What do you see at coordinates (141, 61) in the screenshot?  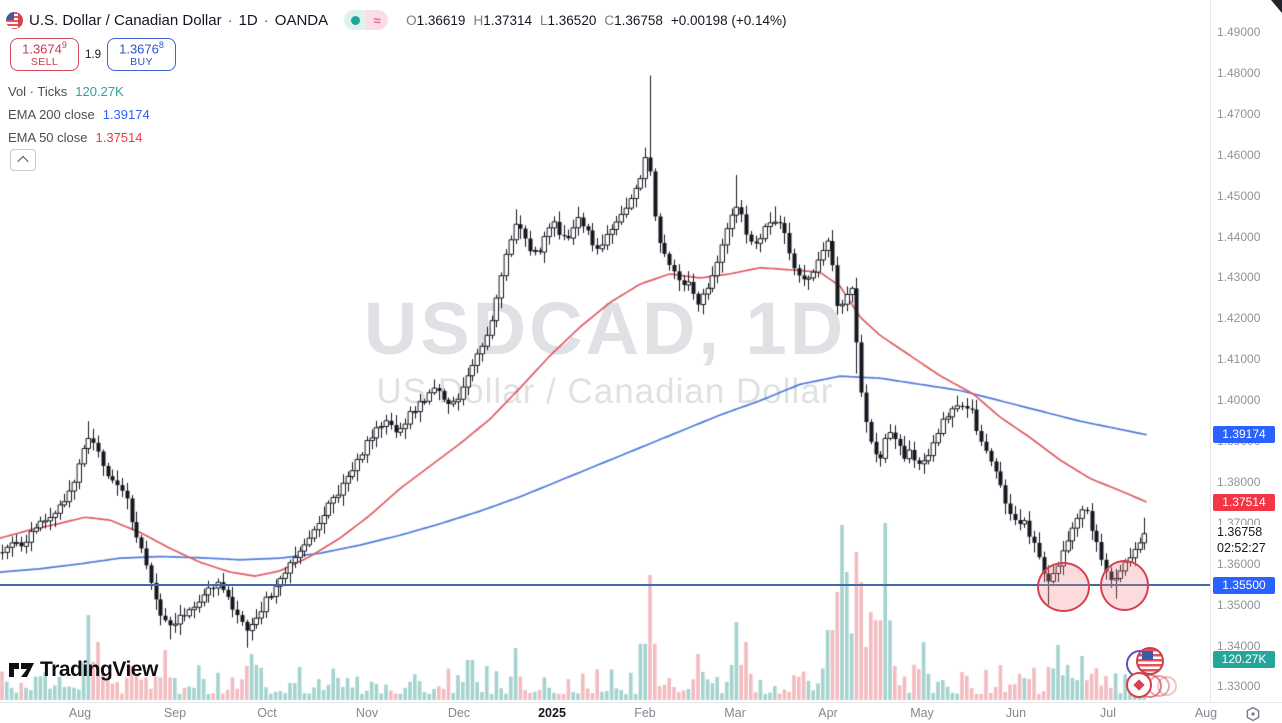 I see `buy-label: BUY` at bounding box center [141, 61].